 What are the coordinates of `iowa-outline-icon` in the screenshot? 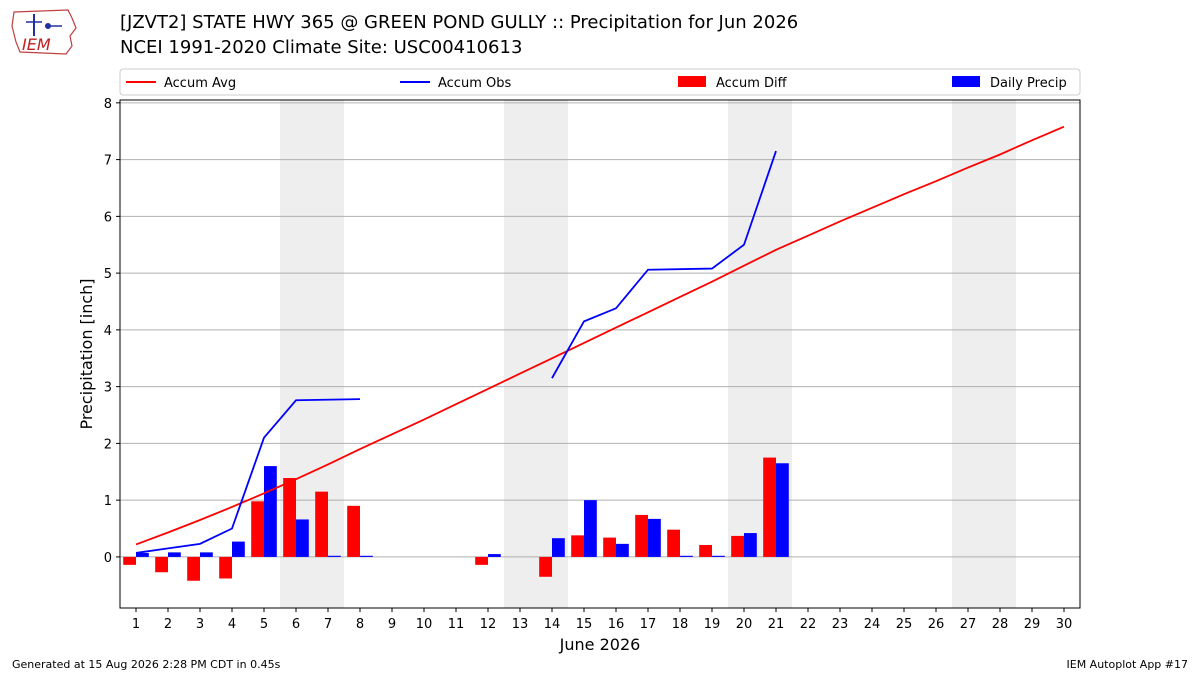 It's located at (44, 32).